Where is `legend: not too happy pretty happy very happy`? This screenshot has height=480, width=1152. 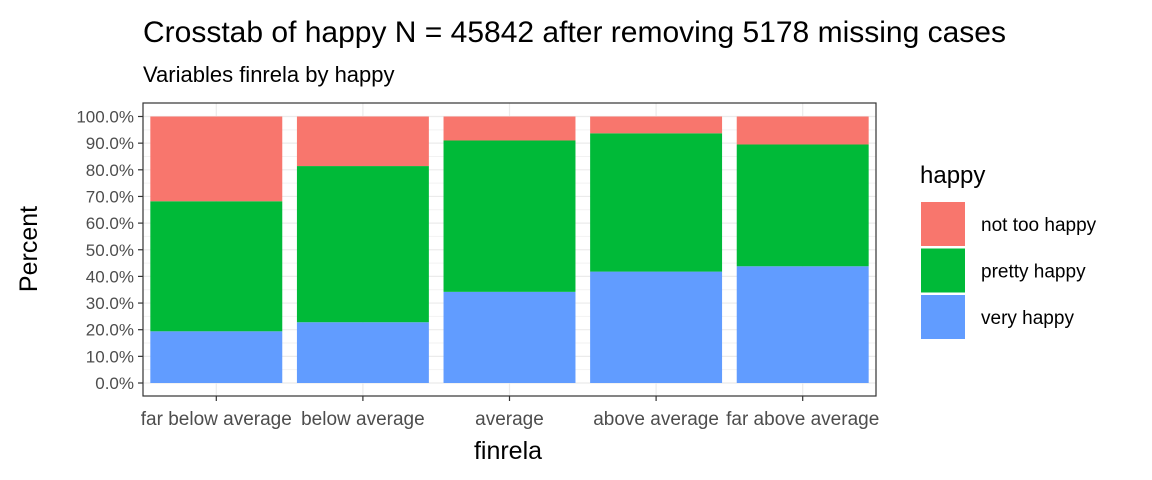 legend: not too happy pretty happy very happy is located at coordinates (1009, 270).